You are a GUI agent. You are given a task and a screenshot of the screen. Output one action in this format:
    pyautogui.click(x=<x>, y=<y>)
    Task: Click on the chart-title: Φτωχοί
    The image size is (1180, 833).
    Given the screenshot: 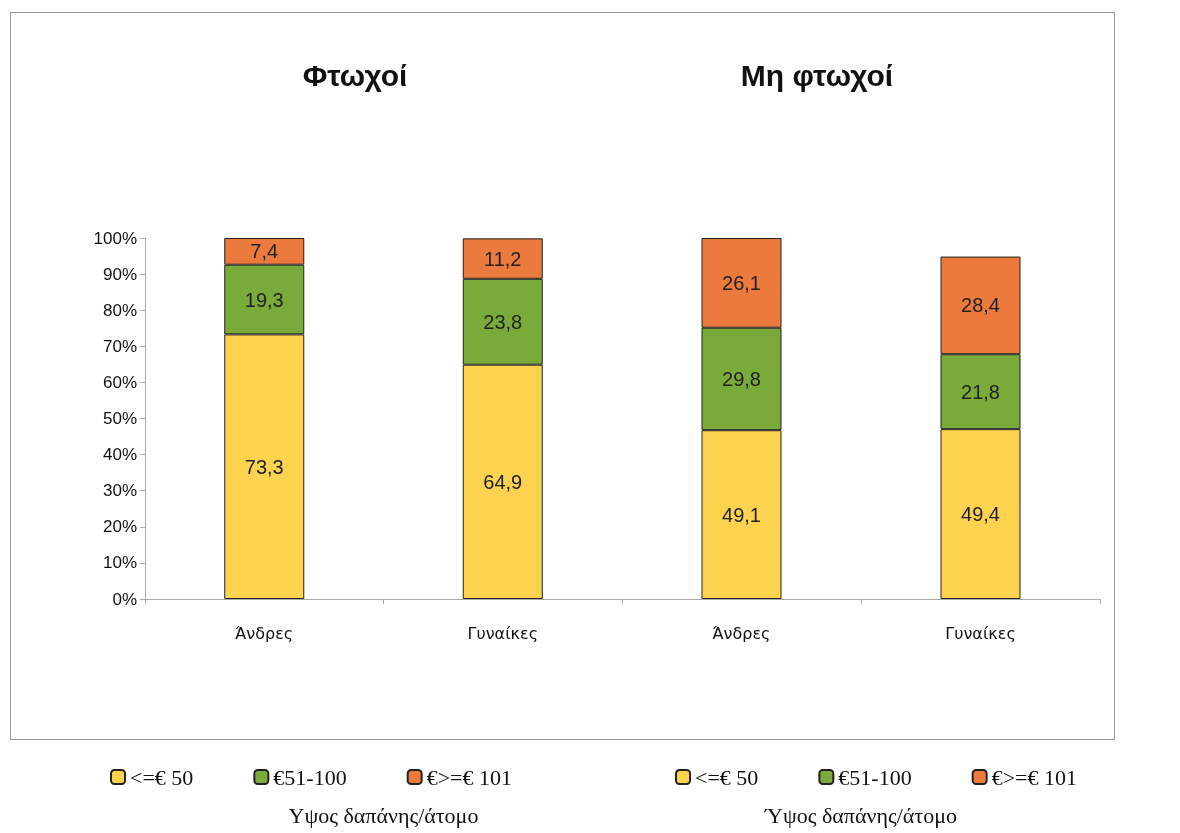 What is the action you would take?
    pyautogui.click(x=355, y=75)
    